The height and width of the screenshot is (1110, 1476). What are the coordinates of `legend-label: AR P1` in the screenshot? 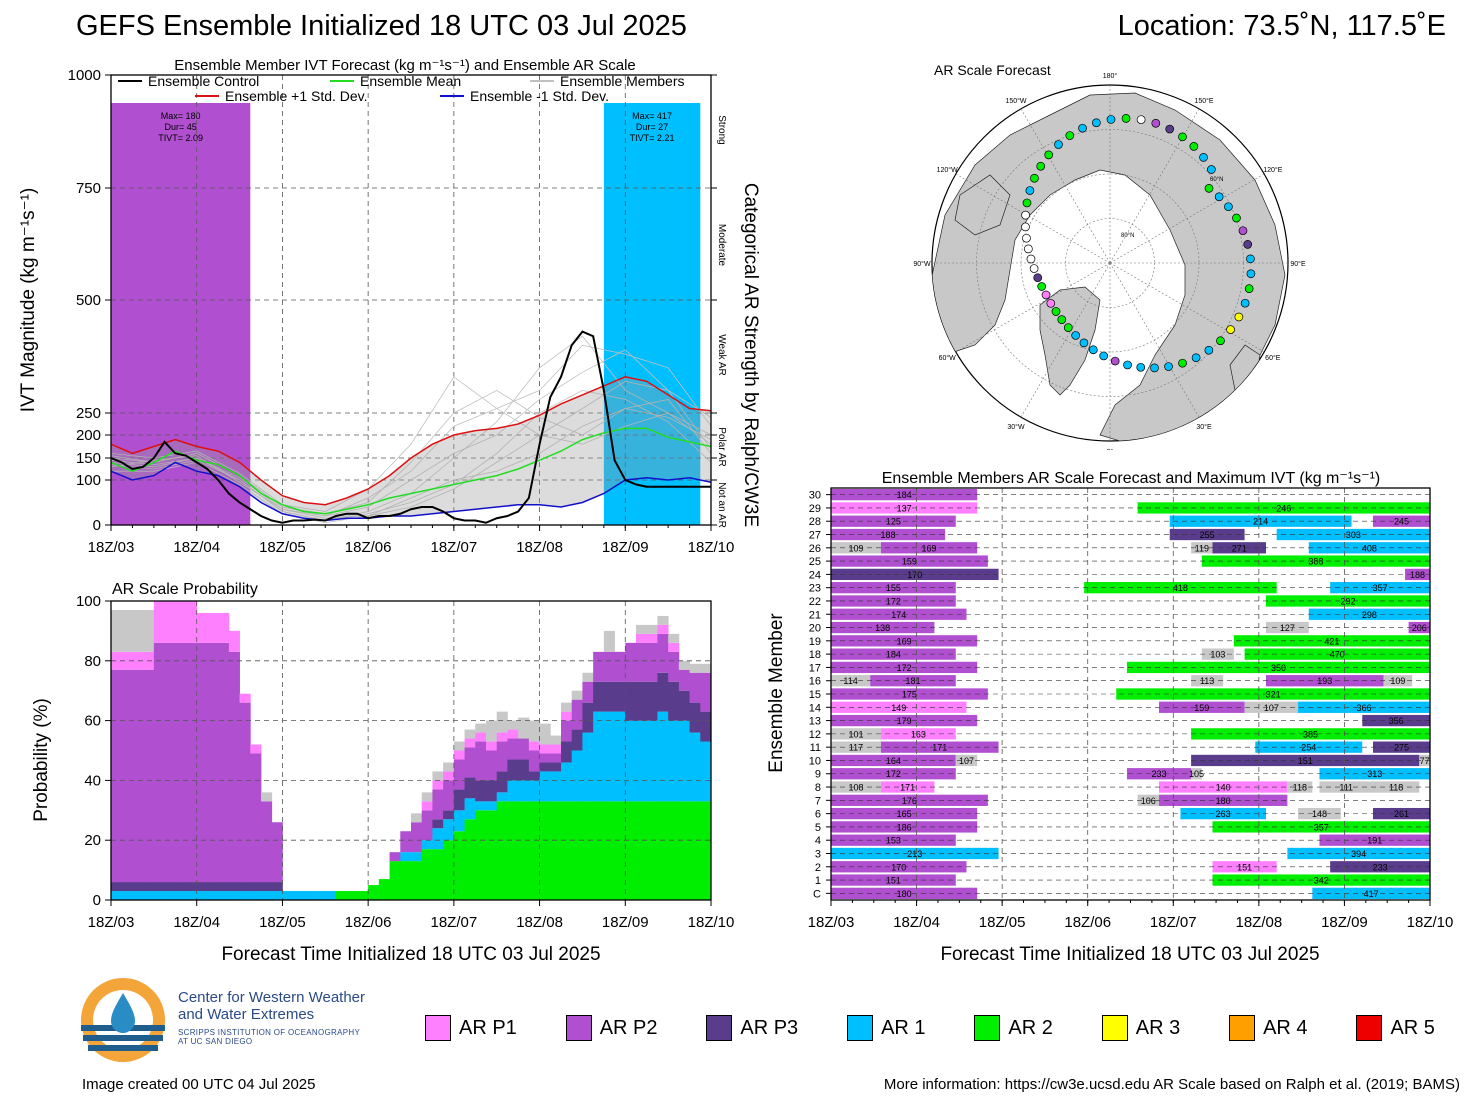 It's located at (488, 1027).